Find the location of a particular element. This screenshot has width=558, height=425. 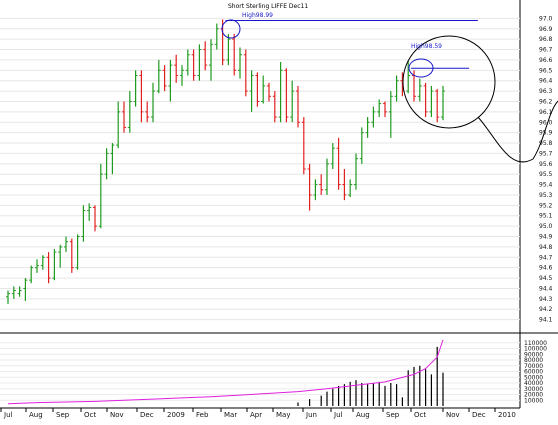

volume-grid is located at coordinates (260, 371).